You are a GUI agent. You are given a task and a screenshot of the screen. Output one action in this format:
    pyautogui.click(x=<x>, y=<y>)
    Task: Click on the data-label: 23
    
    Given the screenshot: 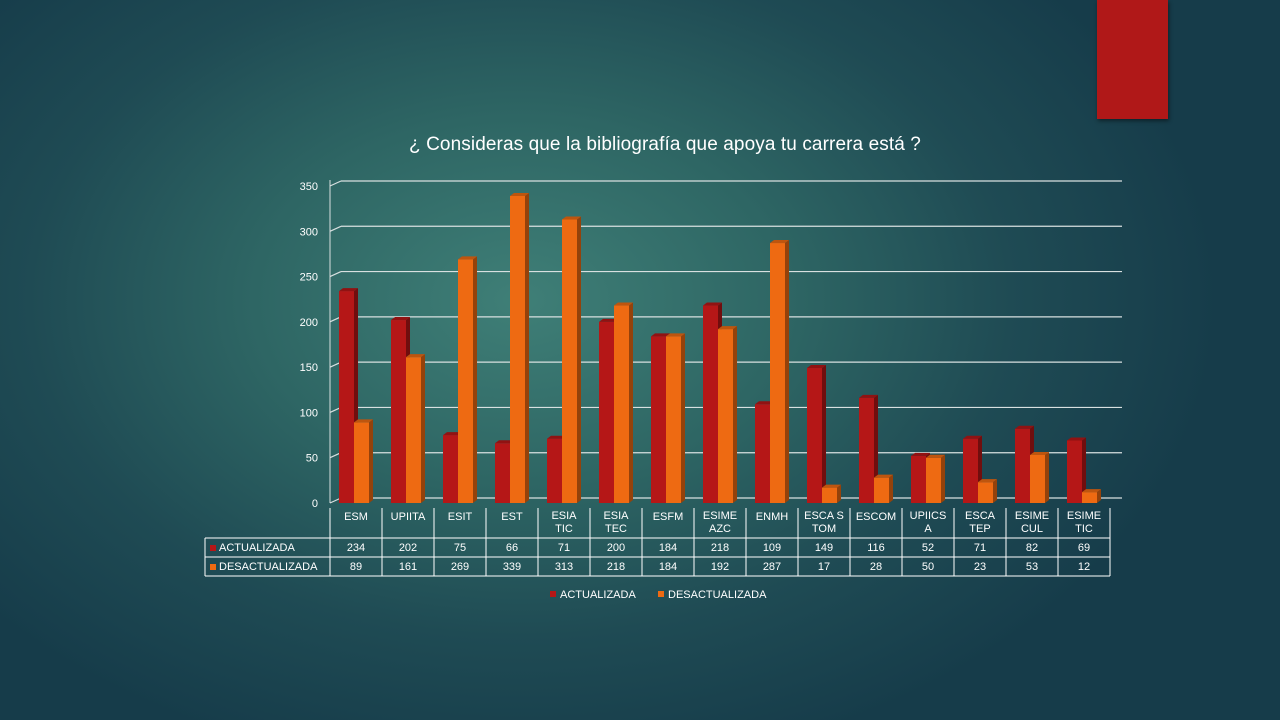 What is the action you would take?
    pyautogui.click(x=980, y=567)
    